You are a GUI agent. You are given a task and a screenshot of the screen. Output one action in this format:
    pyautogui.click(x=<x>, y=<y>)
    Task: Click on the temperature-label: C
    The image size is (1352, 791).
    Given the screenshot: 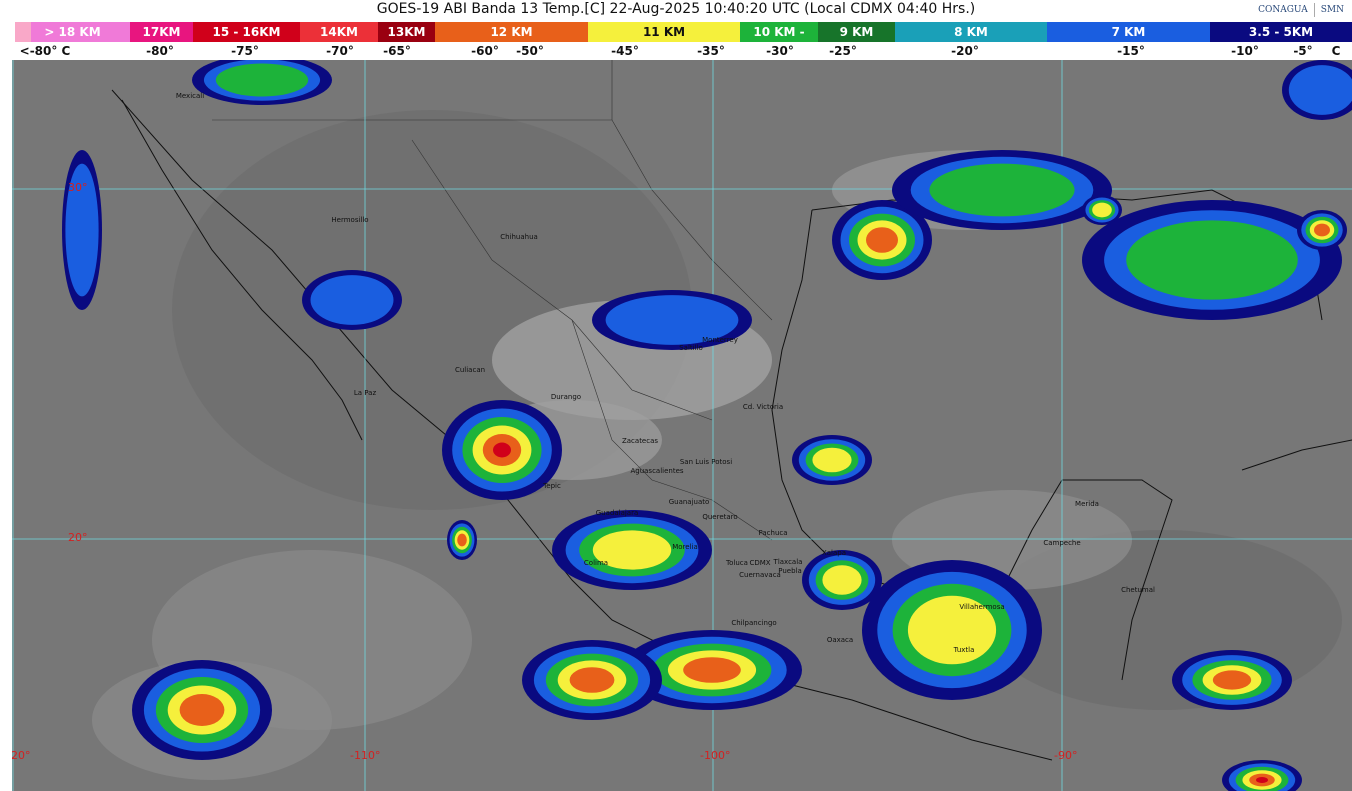 What is the action you would take?
    pyautogui.click(x=1336, y=51)
    